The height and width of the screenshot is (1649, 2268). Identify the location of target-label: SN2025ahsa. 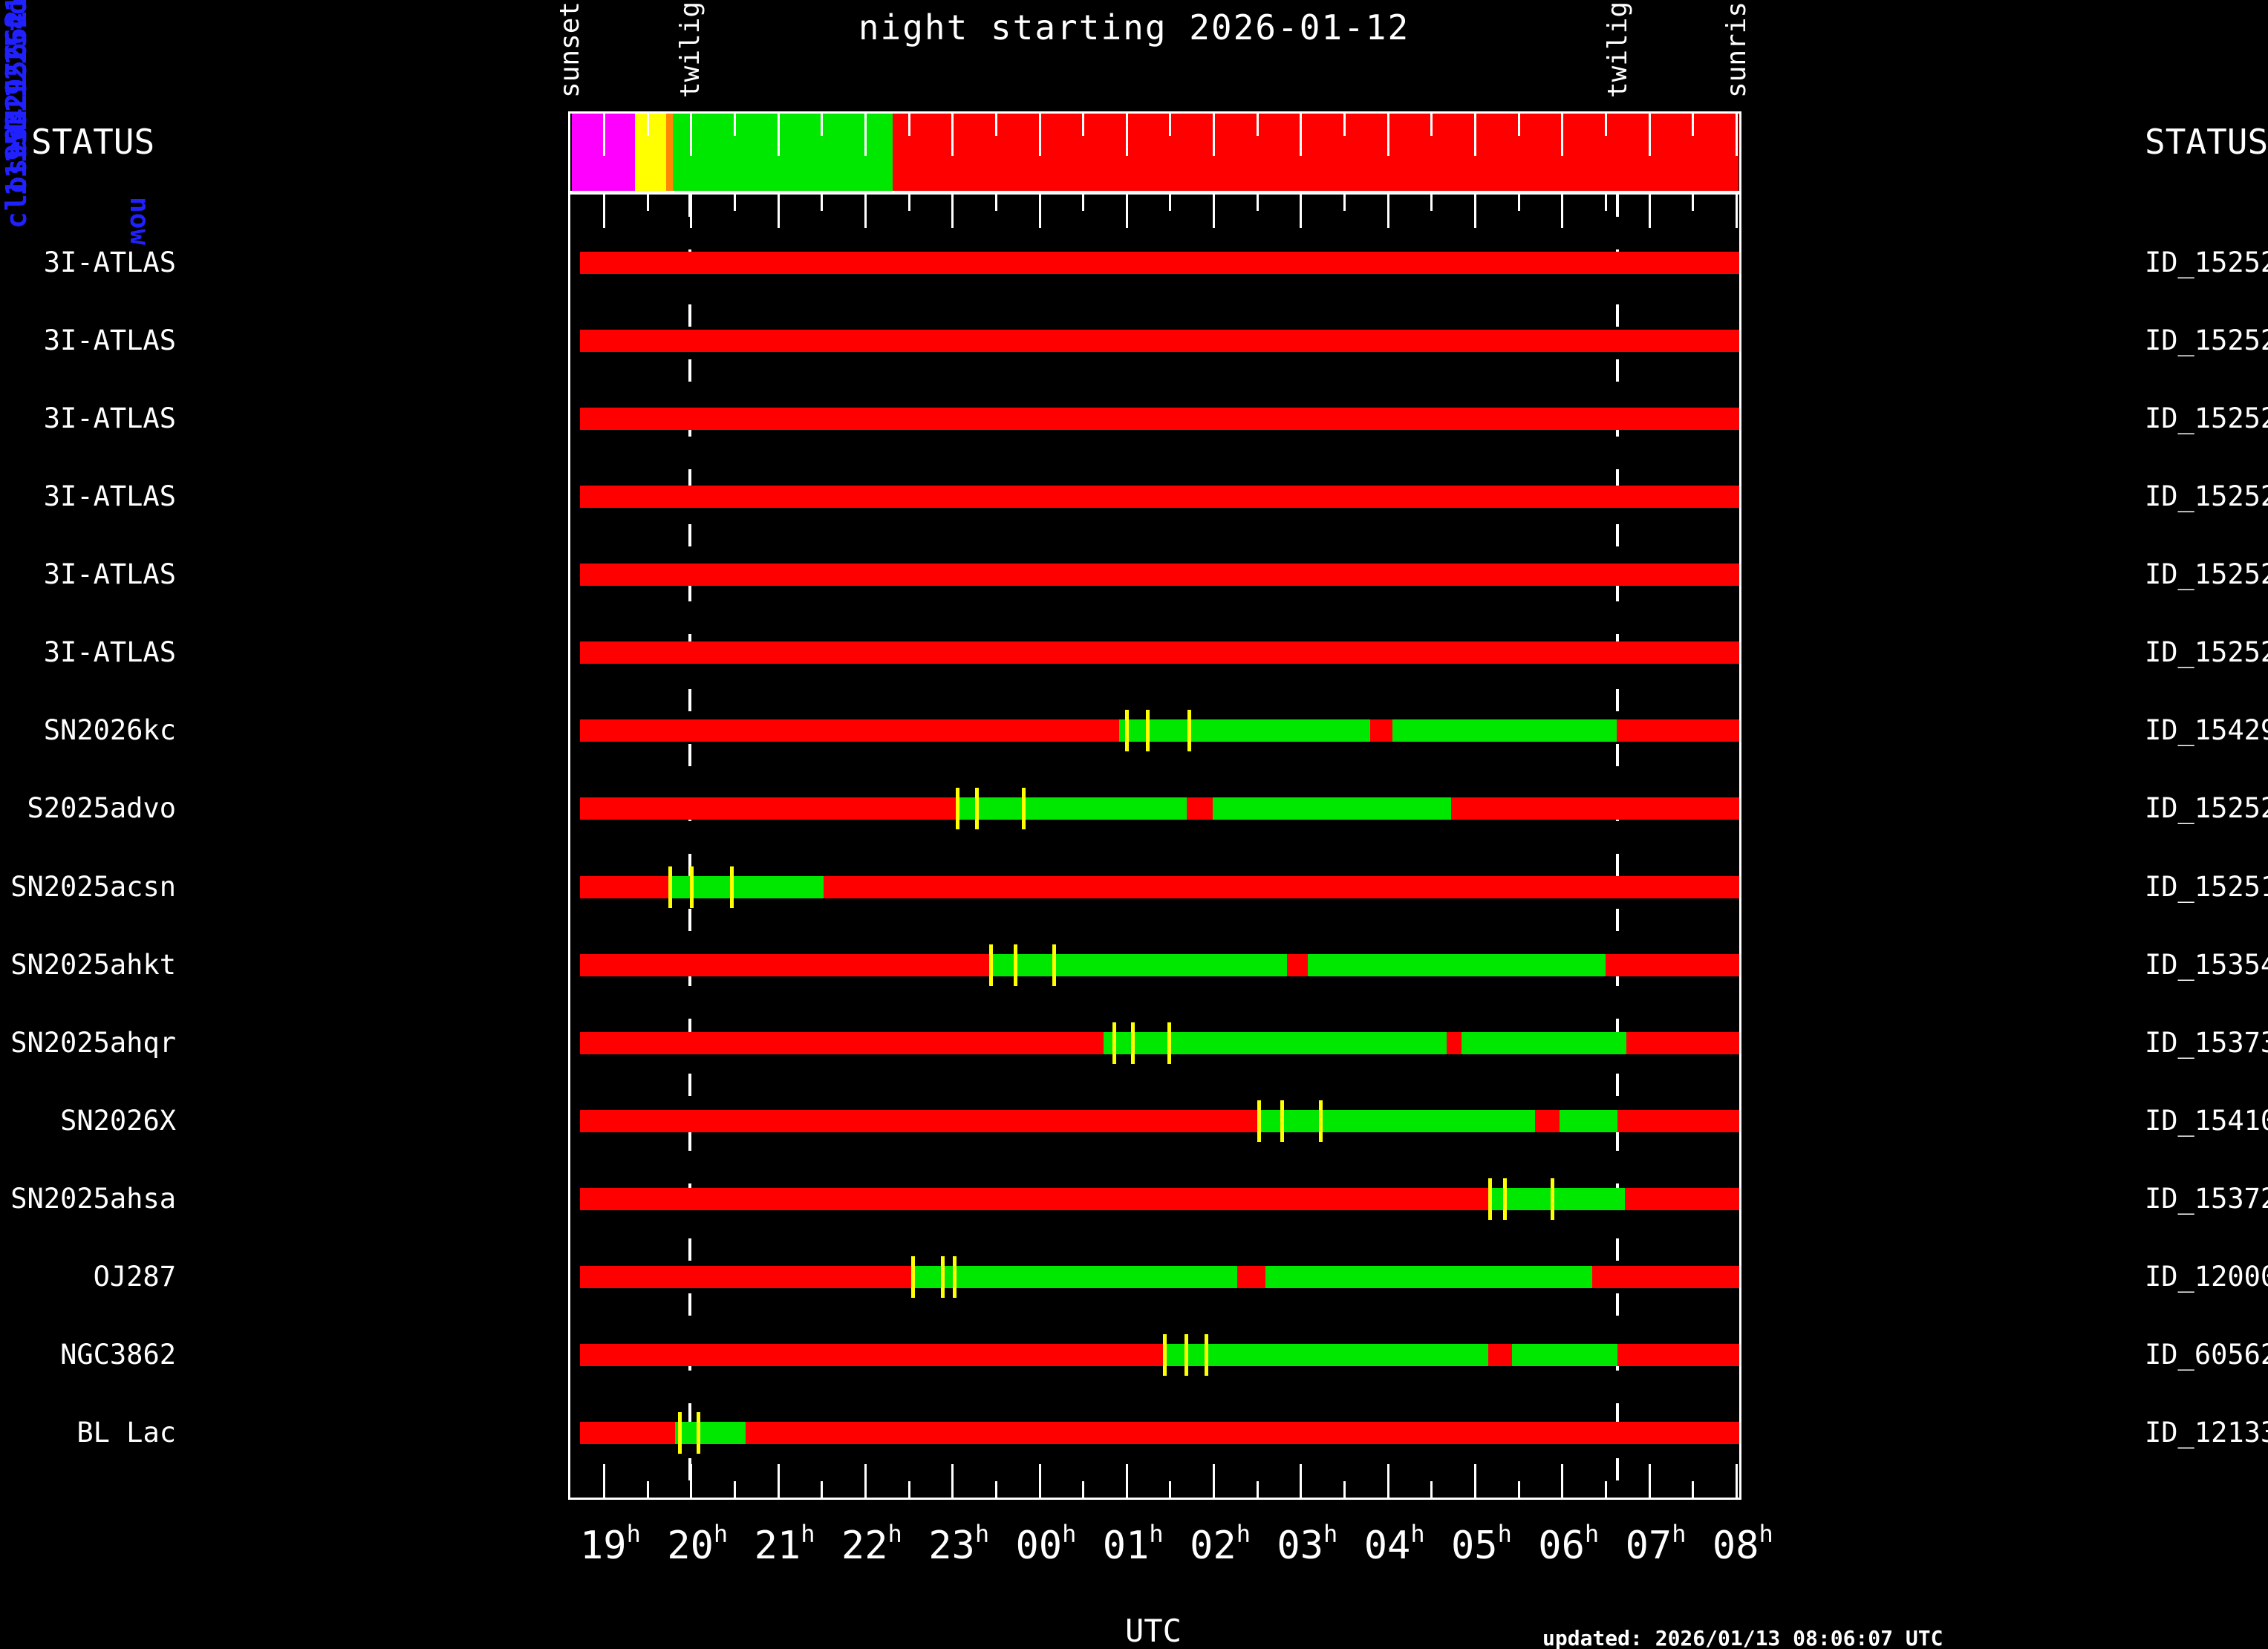
(93, 1199).